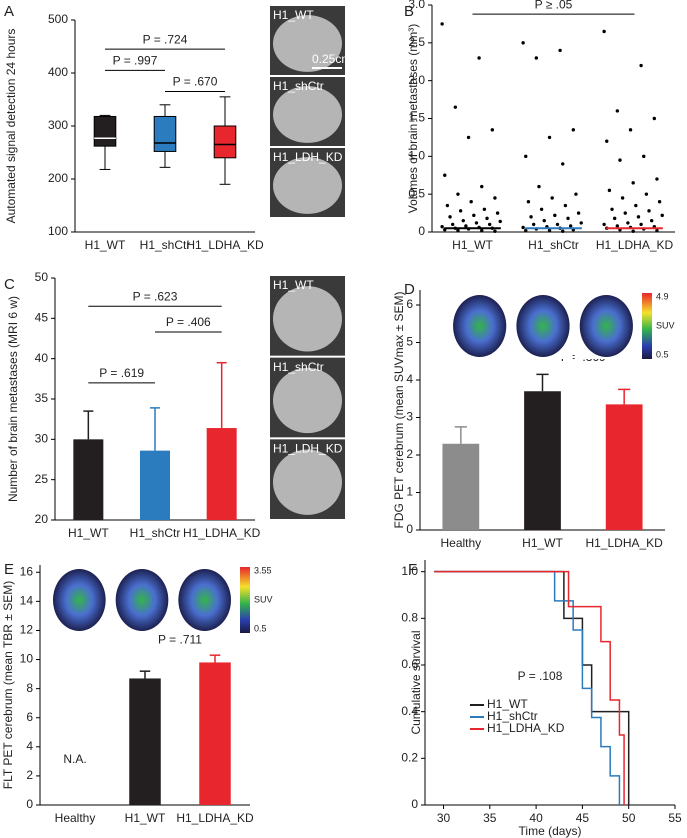  Describe the element at coordinates (42, 439) in the screenshot. I see `y-tick-label: 30` at that location.